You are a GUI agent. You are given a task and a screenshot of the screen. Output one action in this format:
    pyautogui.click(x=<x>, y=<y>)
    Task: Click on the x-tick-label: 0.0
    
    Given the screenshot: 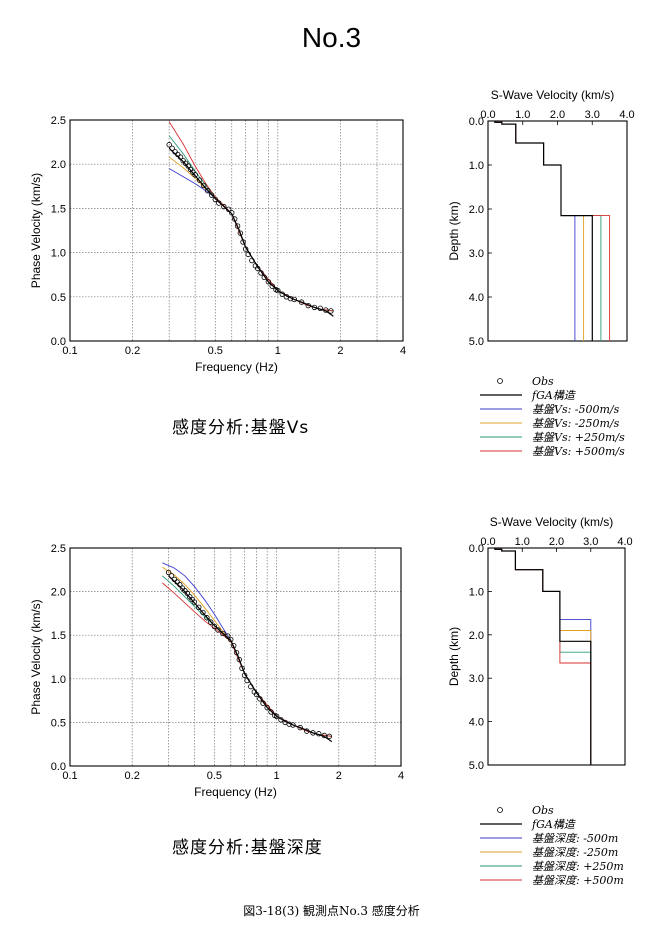 What is the action you would take?
    pyautogui.click(x=487, y=542)
    